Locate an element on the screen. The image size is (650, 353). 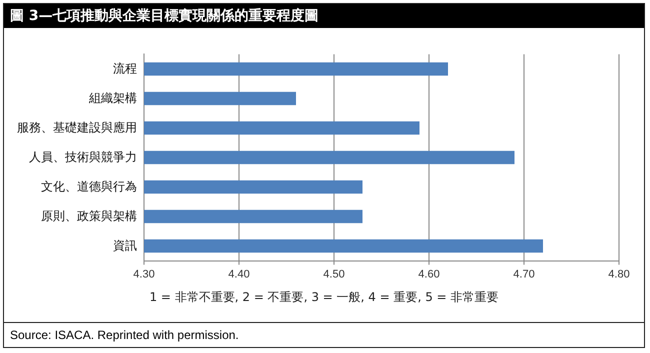
x-tick-label: 4.80 is located at coordinates (619, 274).